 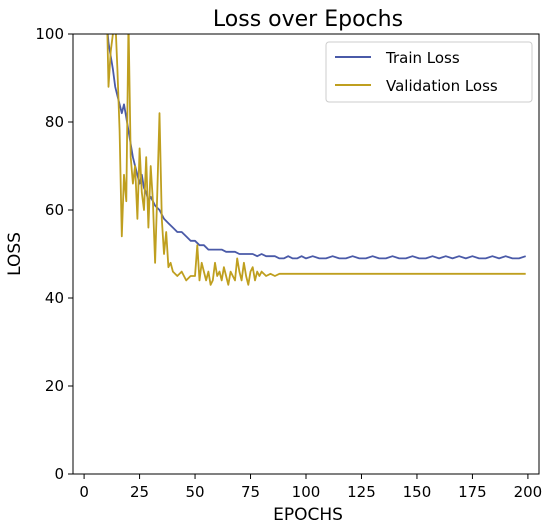 I want to click on legend-label-train-loss: Train Loss, so click(x=422, y=58).